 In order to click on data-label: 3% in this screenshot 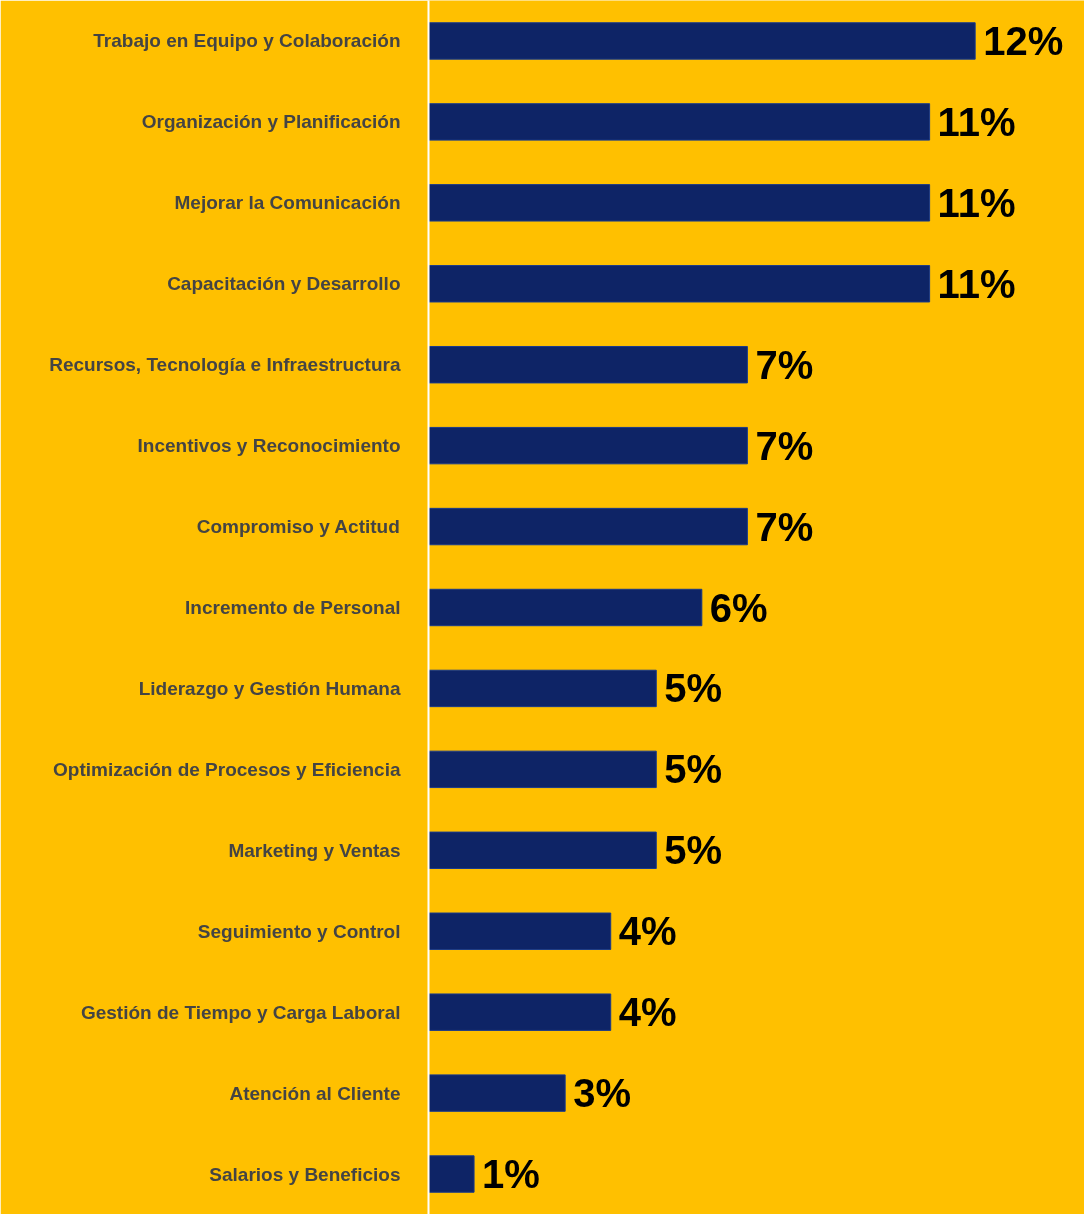, I will do `click(602, 1093)`.